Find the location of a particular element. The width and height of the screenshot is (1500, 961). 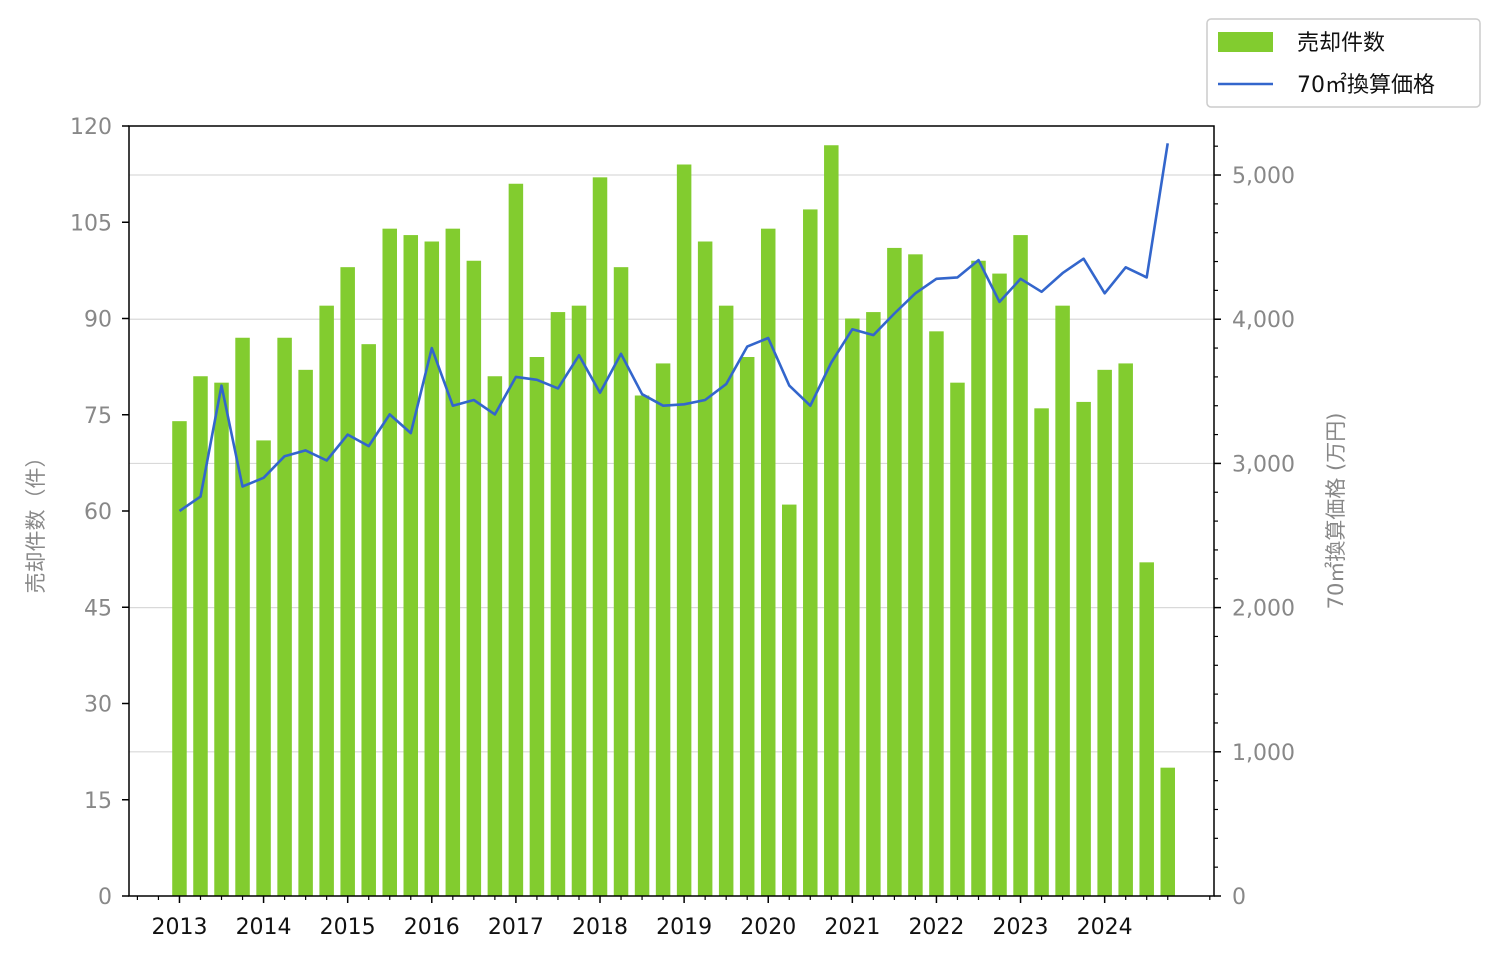

y-left-tick-label: 75 is located at coordinates (98, 416).